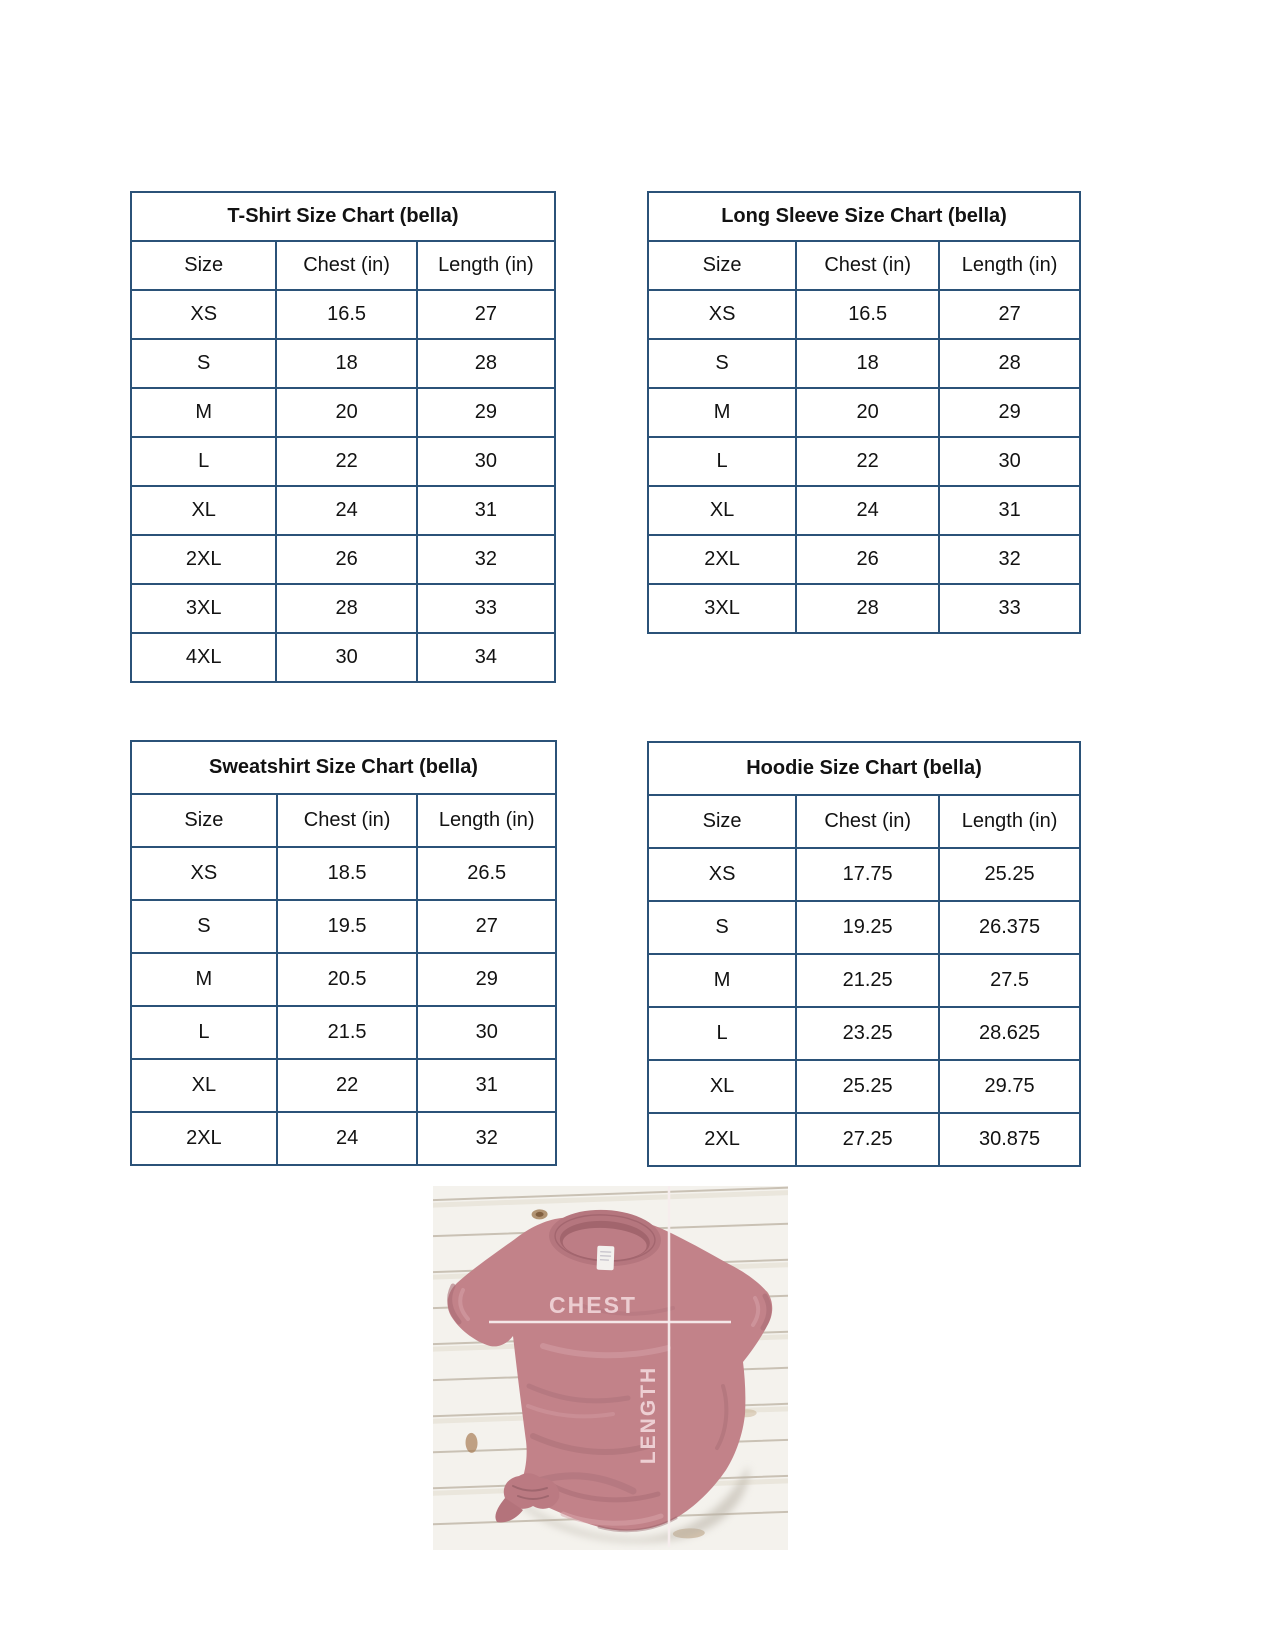 This screenshot has height=1650, width=1275. I want to click on table-title-row: Long Sleeve Size Chart (bella), so click(864, 216).